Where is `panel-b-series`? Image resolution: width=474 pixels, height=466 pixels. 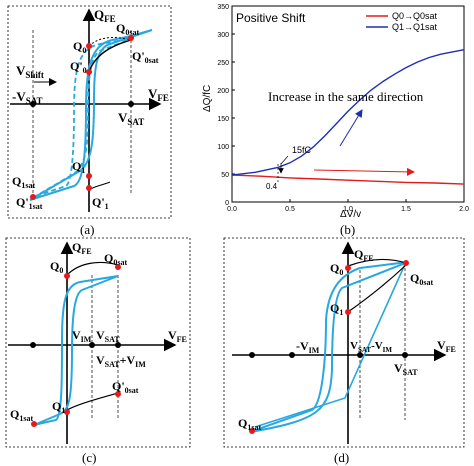
panel-b-series is located at coordinates (348, 117).